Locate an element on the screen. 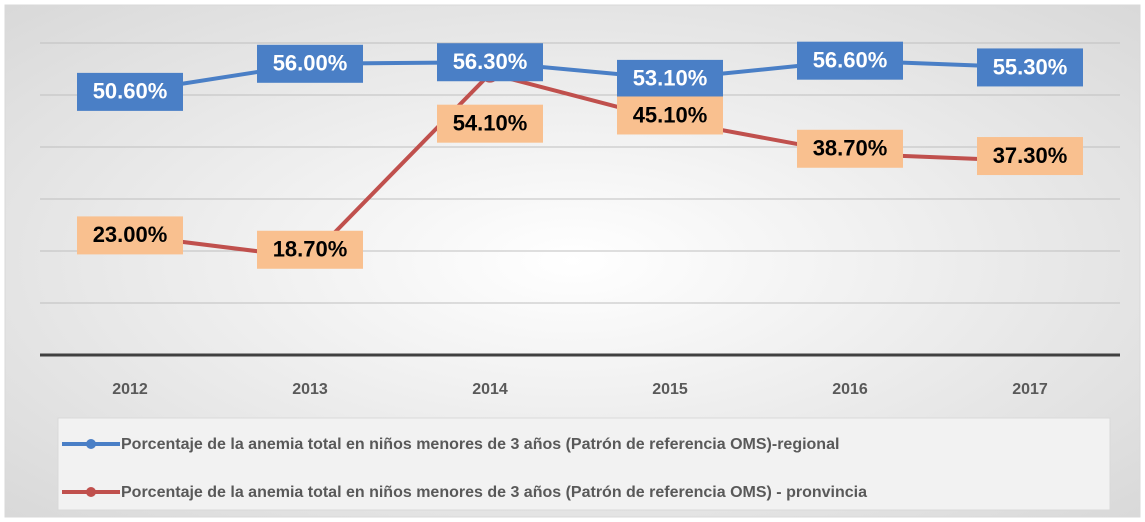  data-label: 45.10% is located at coordinates (670, 114).